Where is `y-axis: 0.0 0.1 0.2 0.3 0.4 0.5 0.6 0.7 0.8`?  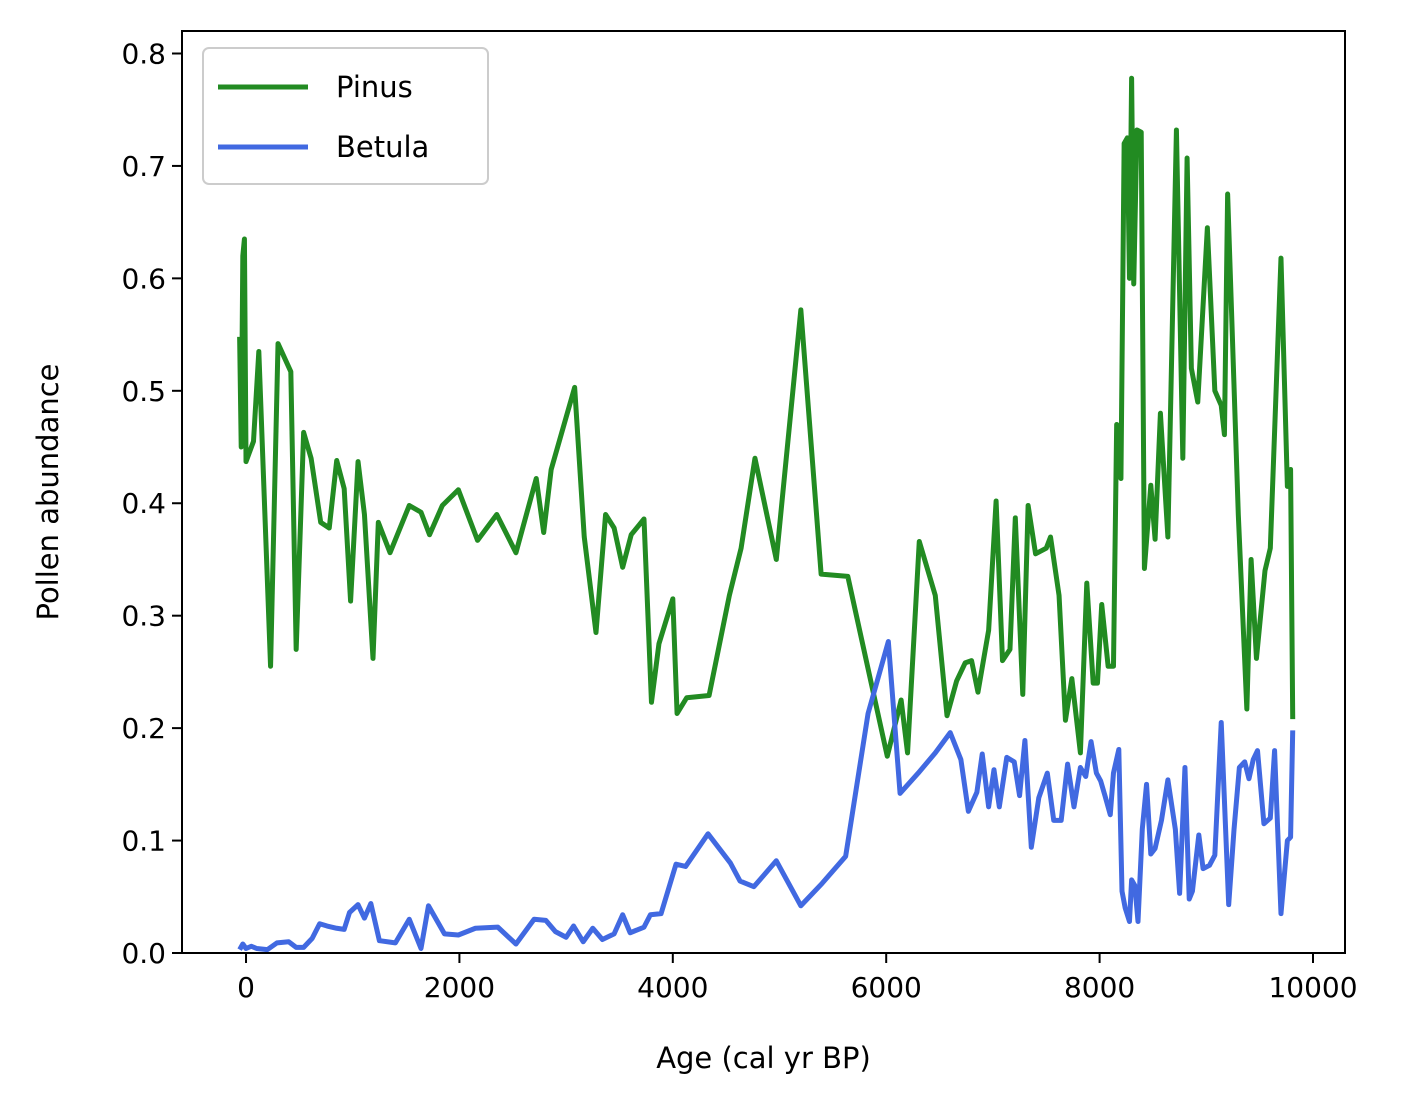 y-axis: 0.0 0.1 0.2 0.3 0.4 0.5 0.6 0.7 0.8 is located at coordinates (151, 503).